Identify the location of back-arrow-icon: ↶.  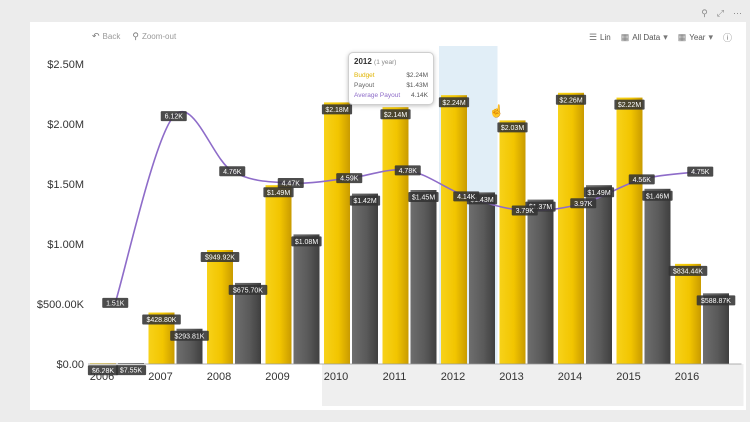
(96, 36).